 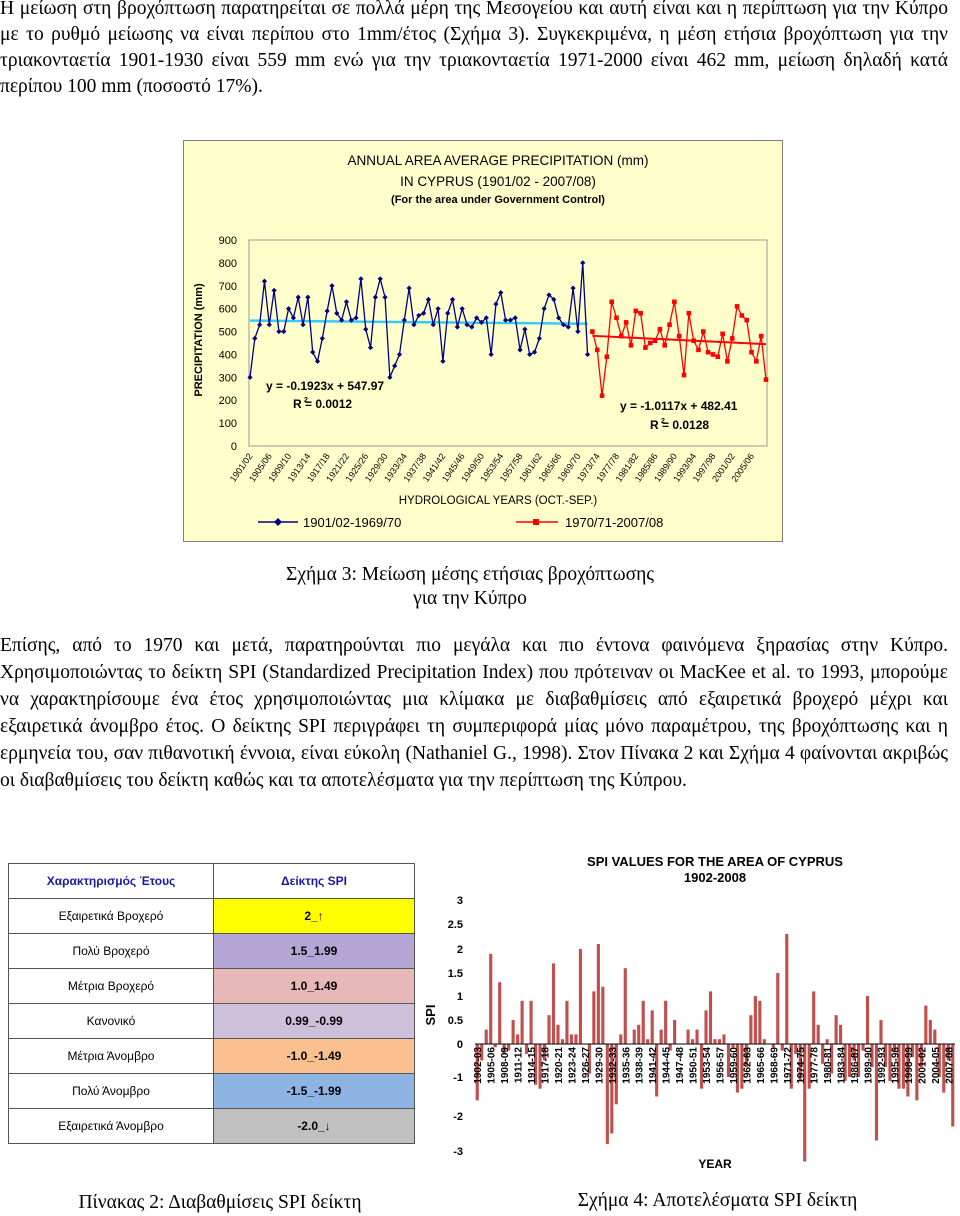 I want to click on spi-x-tick-label: 1923-24, so click(x=572, y=1065).